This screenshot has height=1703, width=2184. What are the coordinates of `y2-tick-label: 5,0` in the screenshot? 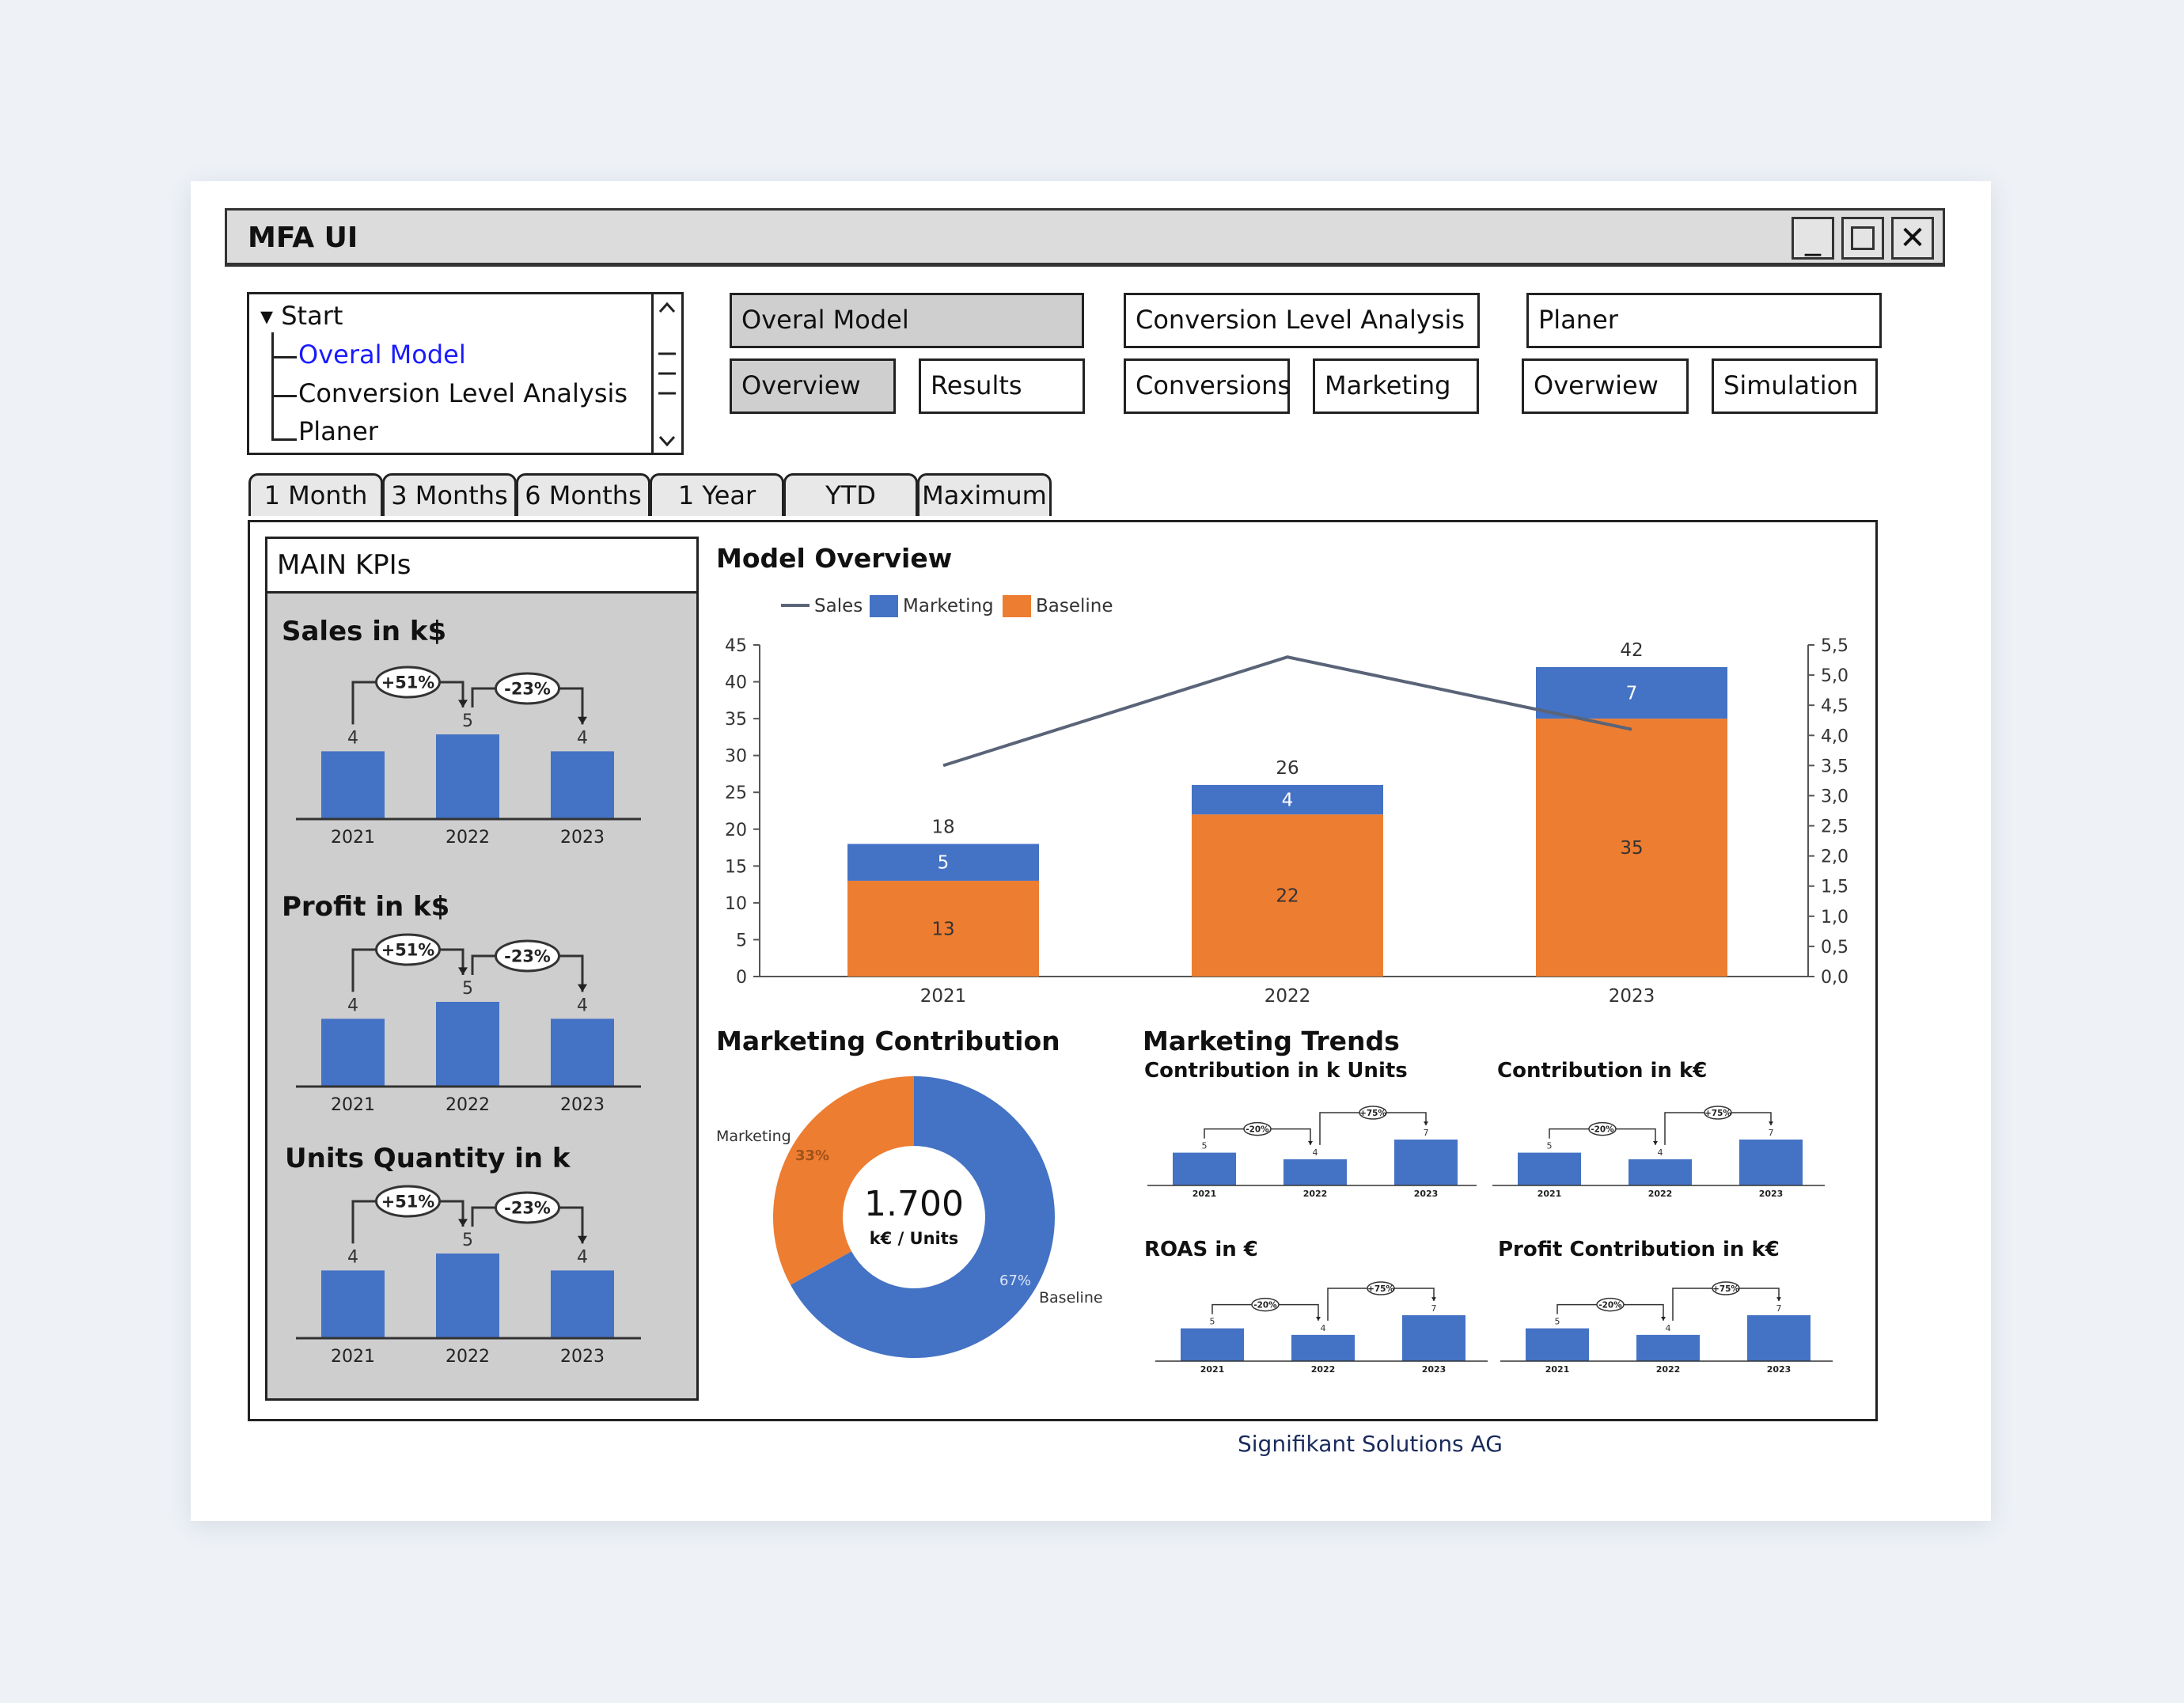 It's located at (1834, 676).